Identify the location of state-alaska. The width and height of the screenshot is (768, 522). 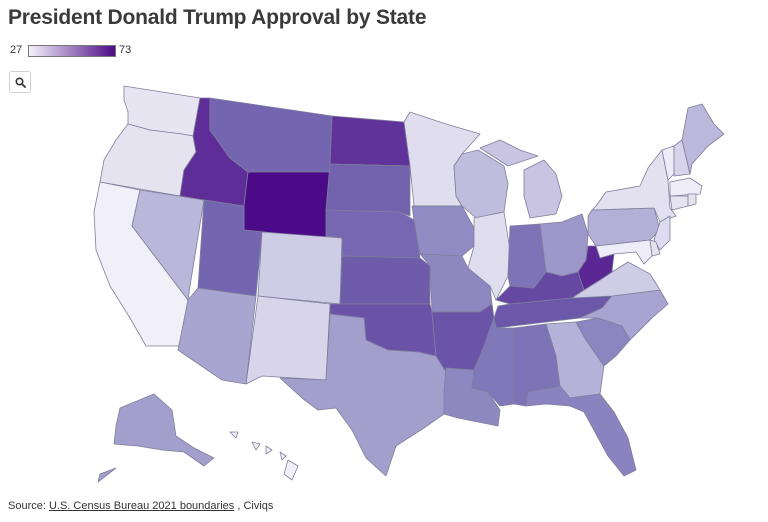
(156, 438).